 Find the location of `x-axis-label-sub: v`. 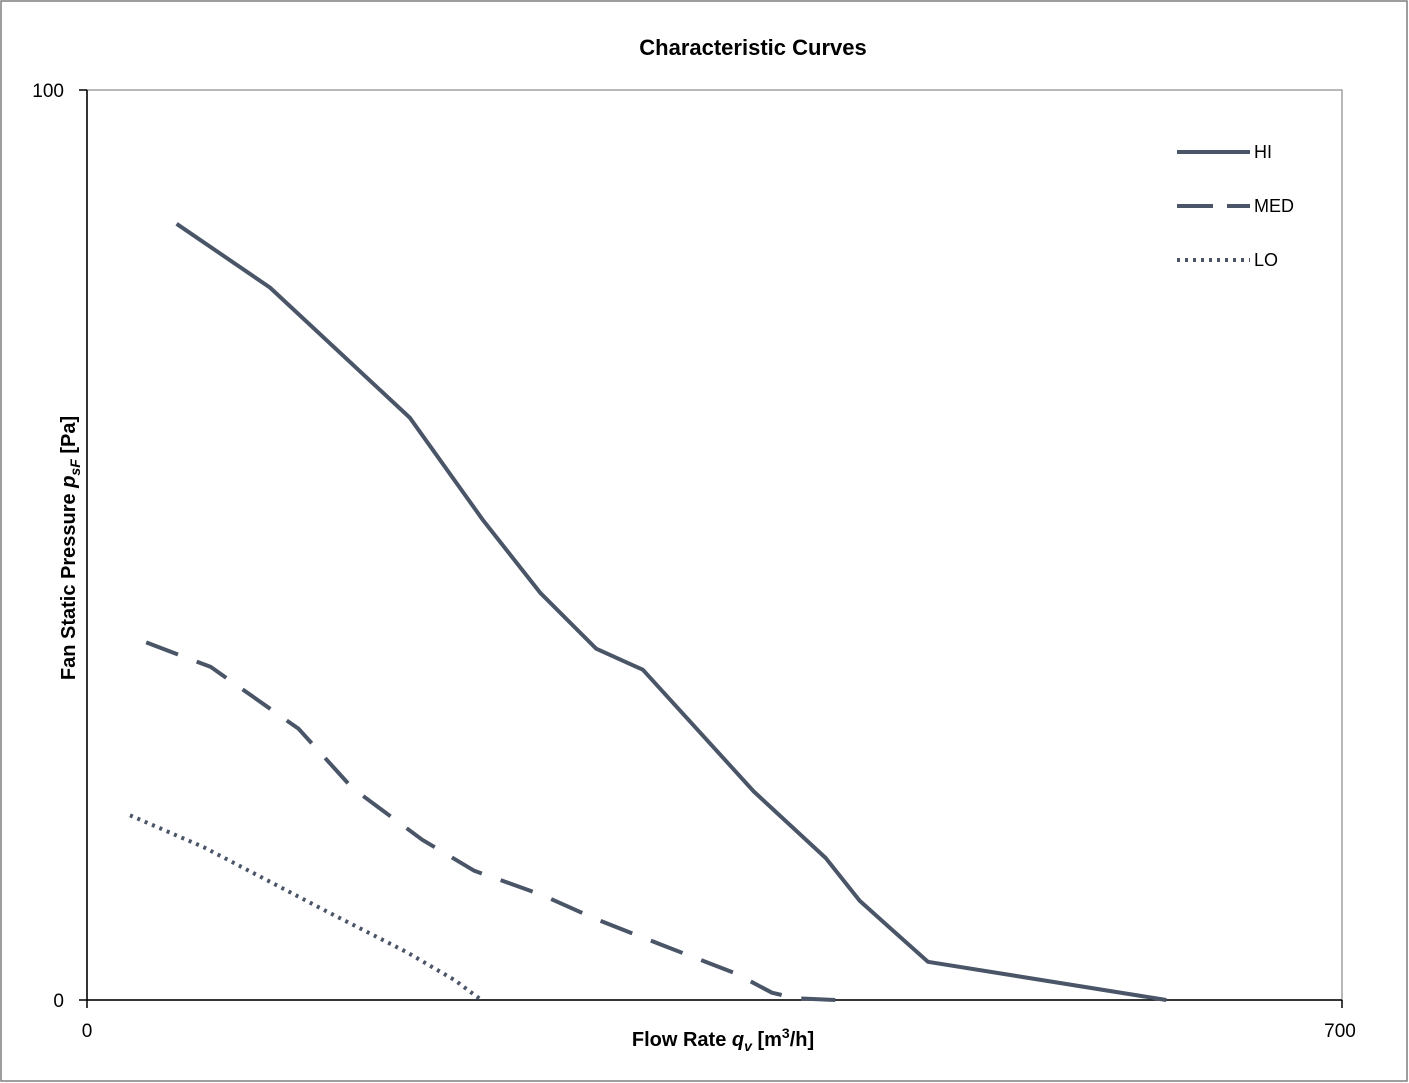

x-axis-label-sub: v is located at coordinates (748, 1046).